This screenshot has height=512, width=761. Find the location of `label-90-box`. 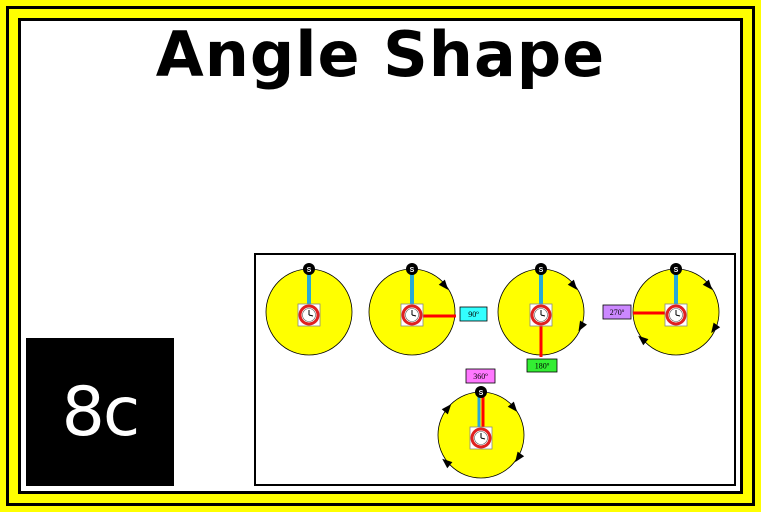

label-90-box is located at coordinates (473, 314).